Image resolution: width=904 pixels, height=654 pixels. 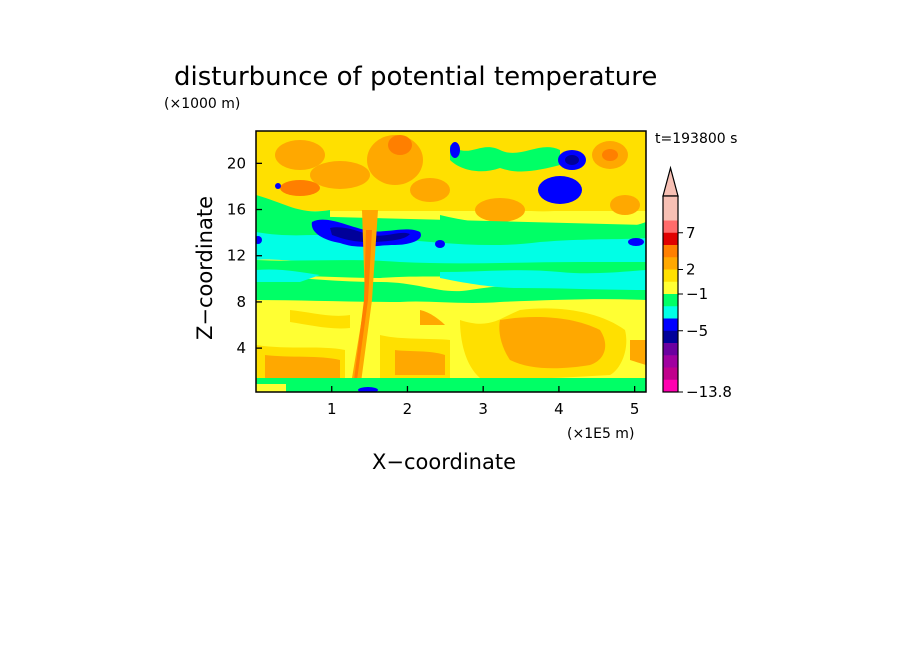 What do you see at coordinates (444, 462) in the screenshot?
I see `x-axis-label: X−coordinate` at bounding box center [444, 462].